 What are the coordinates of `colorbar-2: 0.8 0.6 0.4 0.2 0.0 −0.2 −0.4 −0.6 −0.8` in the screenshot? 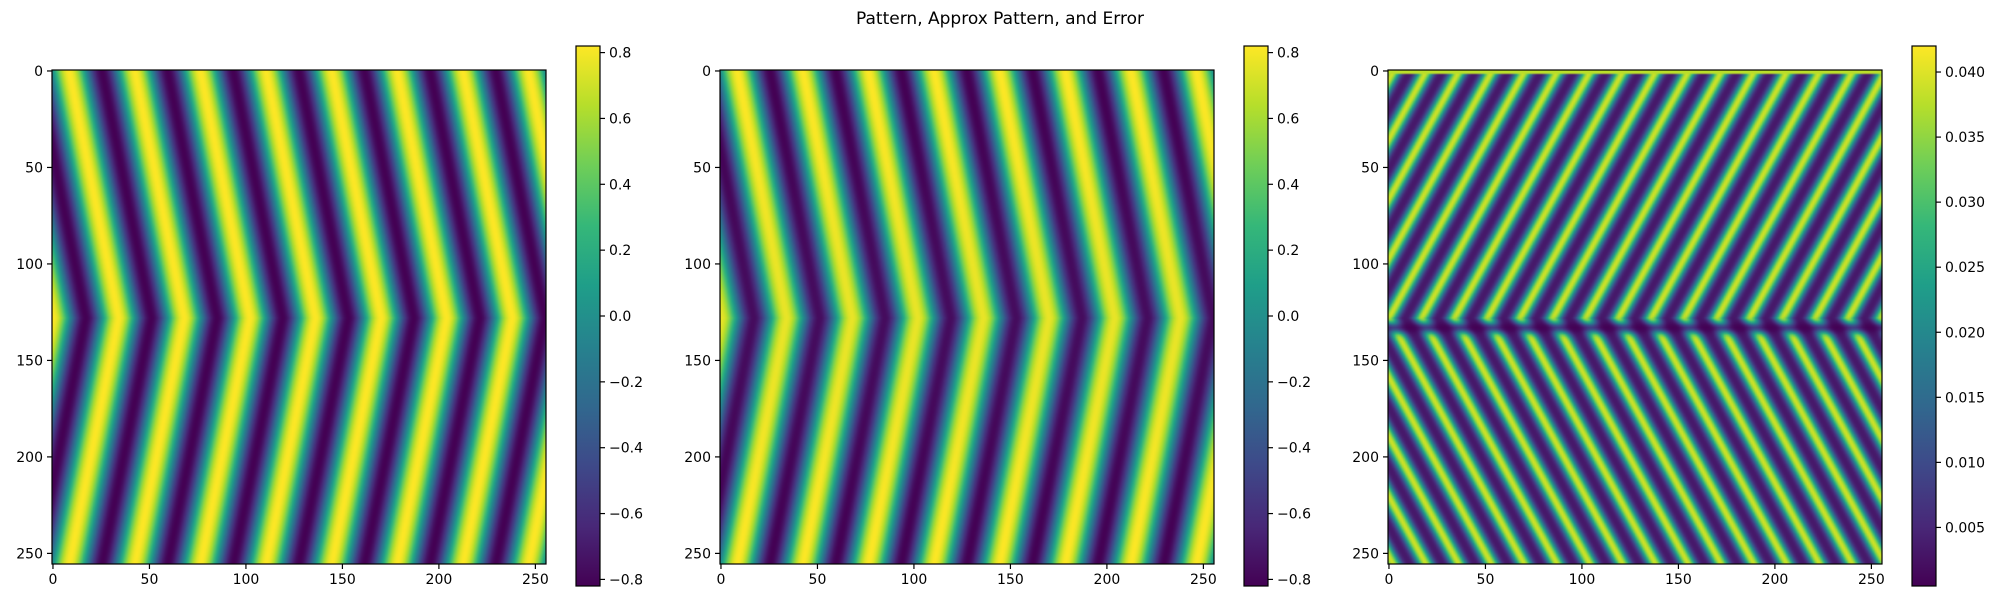 It's located at (1277, 316).